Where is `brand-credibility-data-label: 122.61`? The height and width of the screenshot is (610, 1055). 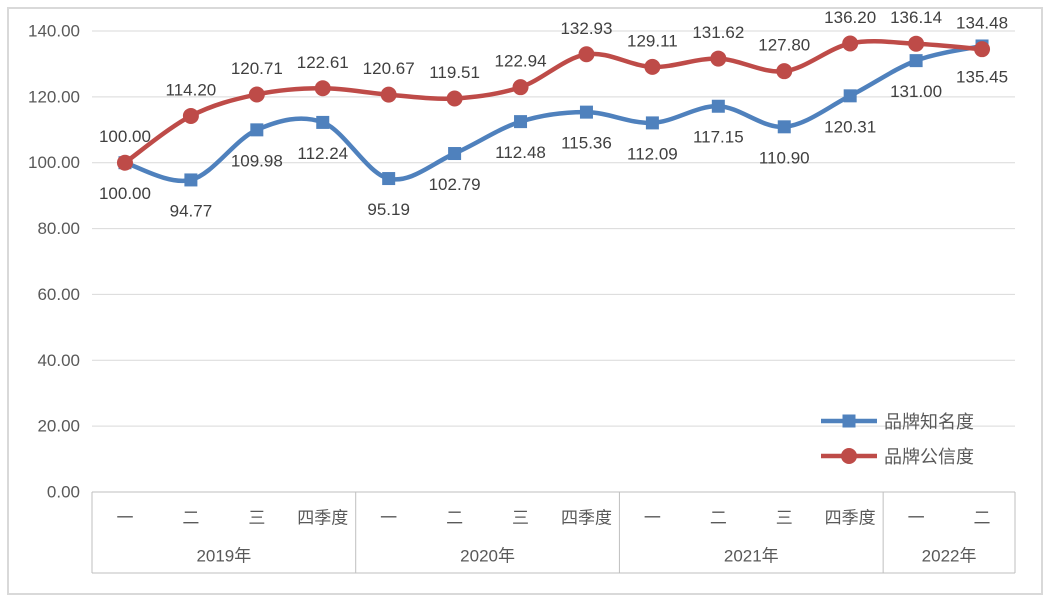 brand-credibility-data-label: 122.61 is located at coordinates (323, 62).